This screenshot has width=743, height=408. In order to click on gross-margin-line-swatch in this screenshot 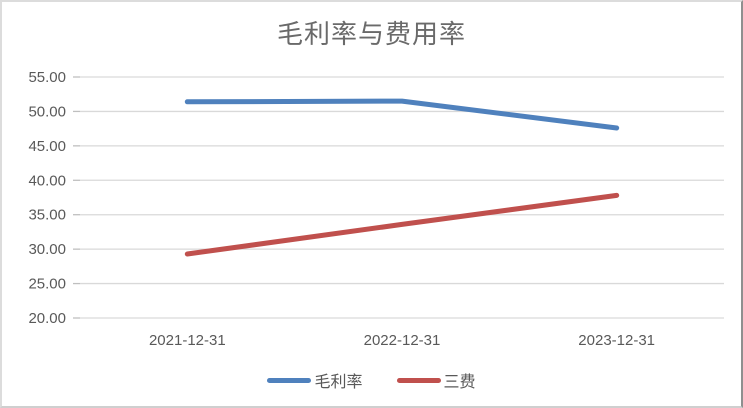, I will do `click(289, 380)`.